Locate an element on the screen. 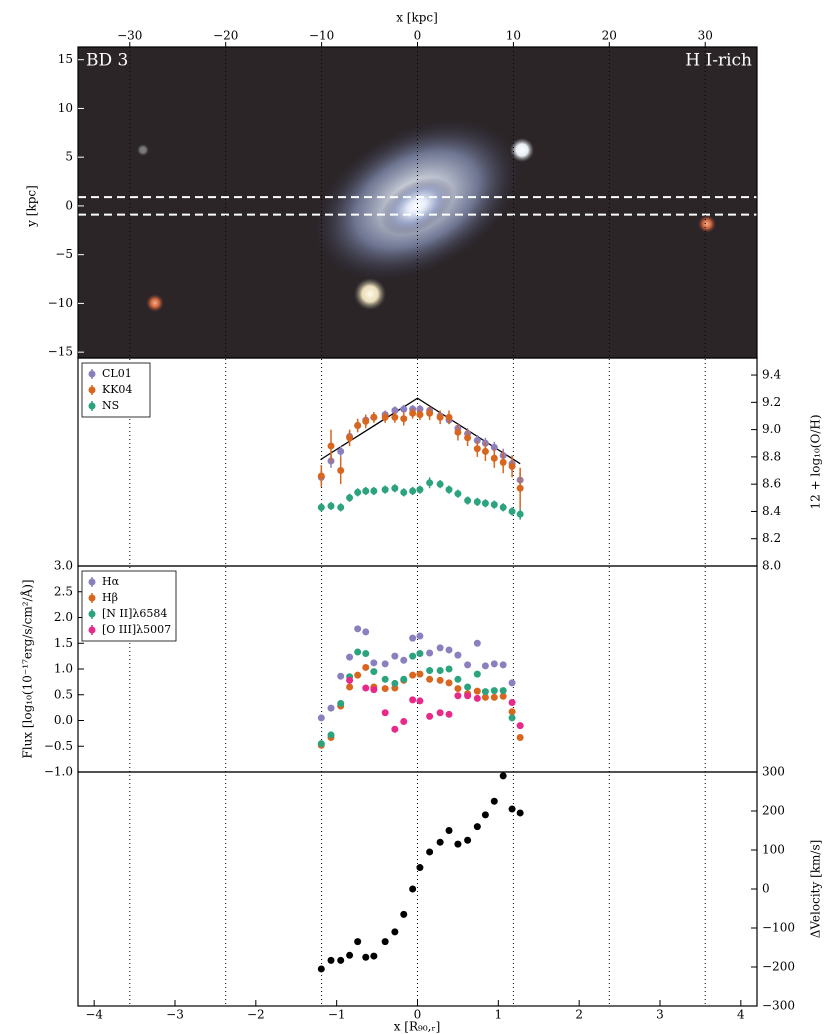 This screenshot has width=831, height=1034. x-tick-label: −30 is located at coordinates (129, 36).